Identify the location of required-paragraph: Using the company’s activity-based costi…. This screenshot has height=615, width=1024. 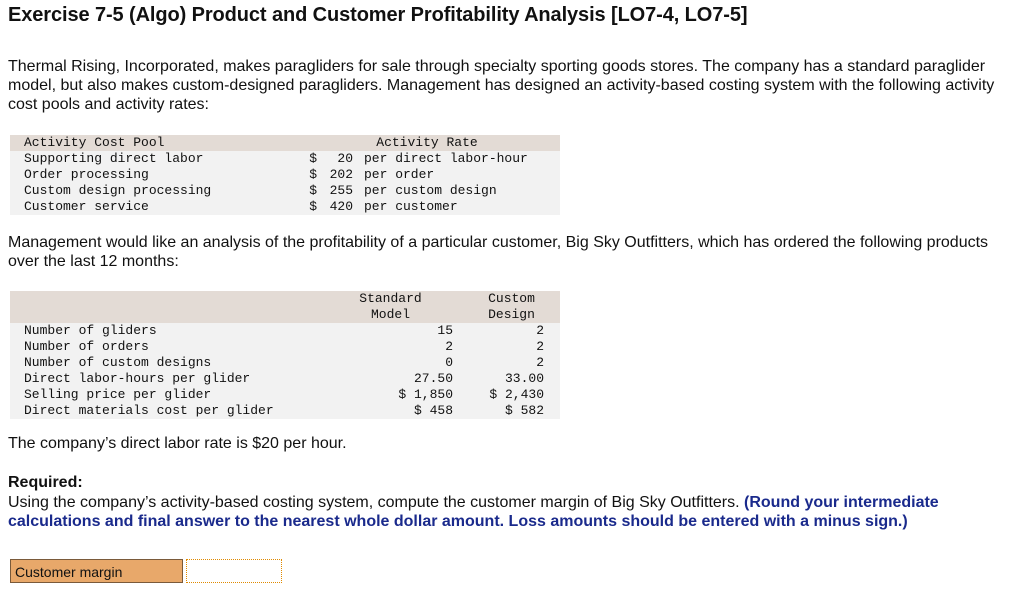
(508, 512).